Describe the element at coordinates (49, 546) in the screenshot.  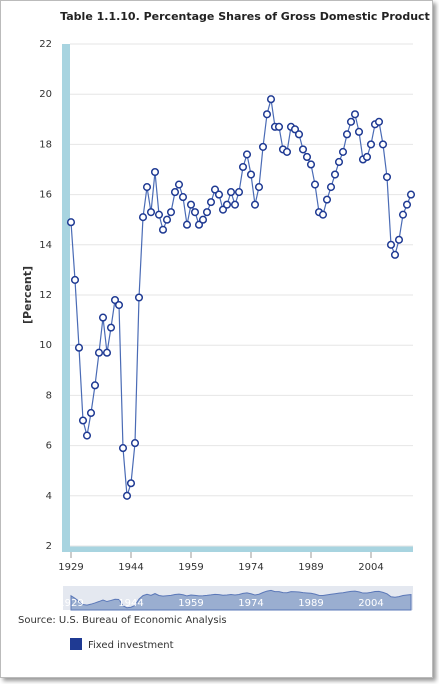
I see `y-tick-label: 2` at that location.